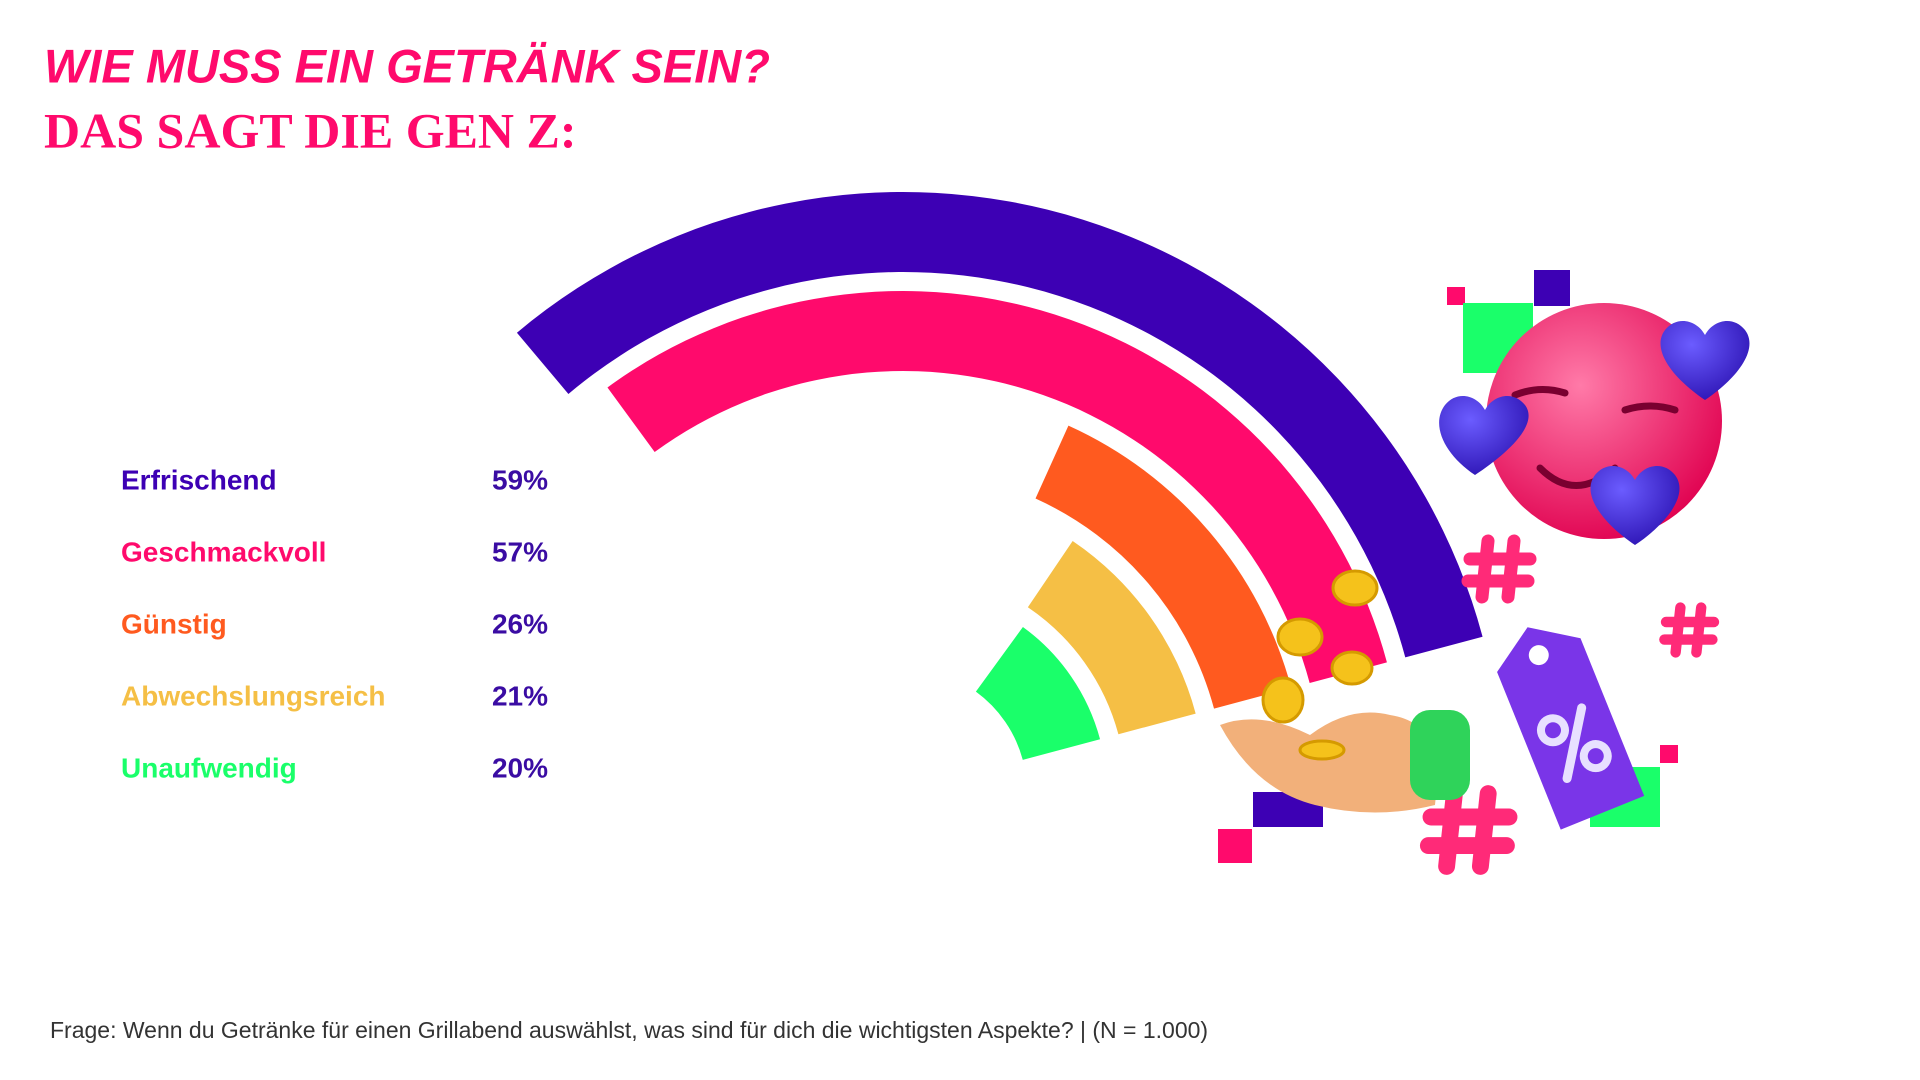 Image resolution: width=1920 pixels, height=1080 pixels. What do you see at coordinates (253, 695) in the screenshot?
I see `legend-label: Abwechslungsreich` at bounding box center [253, 695].